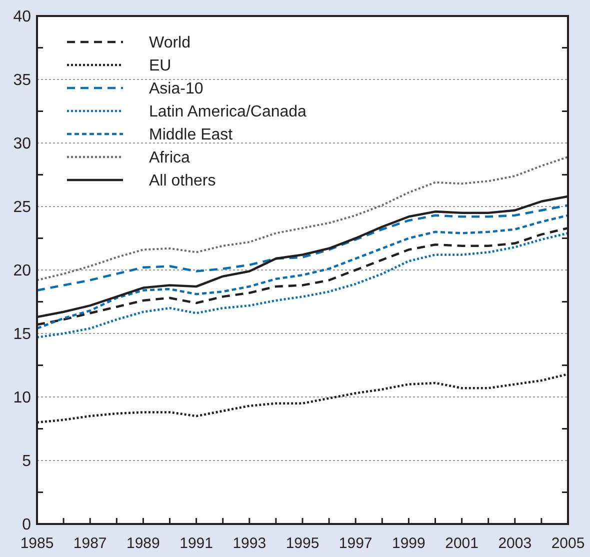 This screenshot has width=590, height=557. I want to click on y-tick-label: 10, so click(22, 398).